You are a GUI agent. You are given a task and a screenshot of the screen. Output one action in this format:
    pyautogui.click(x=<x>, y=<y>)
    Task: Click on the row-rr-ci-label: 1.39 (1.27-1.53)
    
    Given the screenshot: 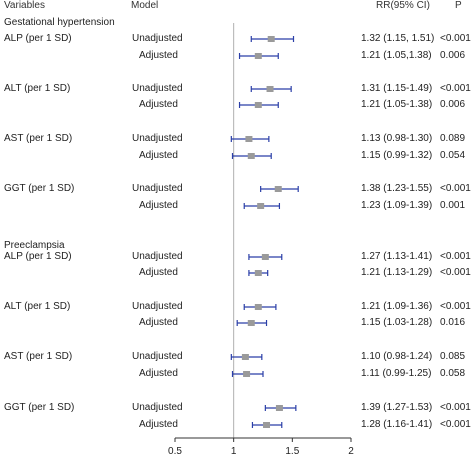 What is the action you would take?
    pyautogui.click(x=397, y=407)
    